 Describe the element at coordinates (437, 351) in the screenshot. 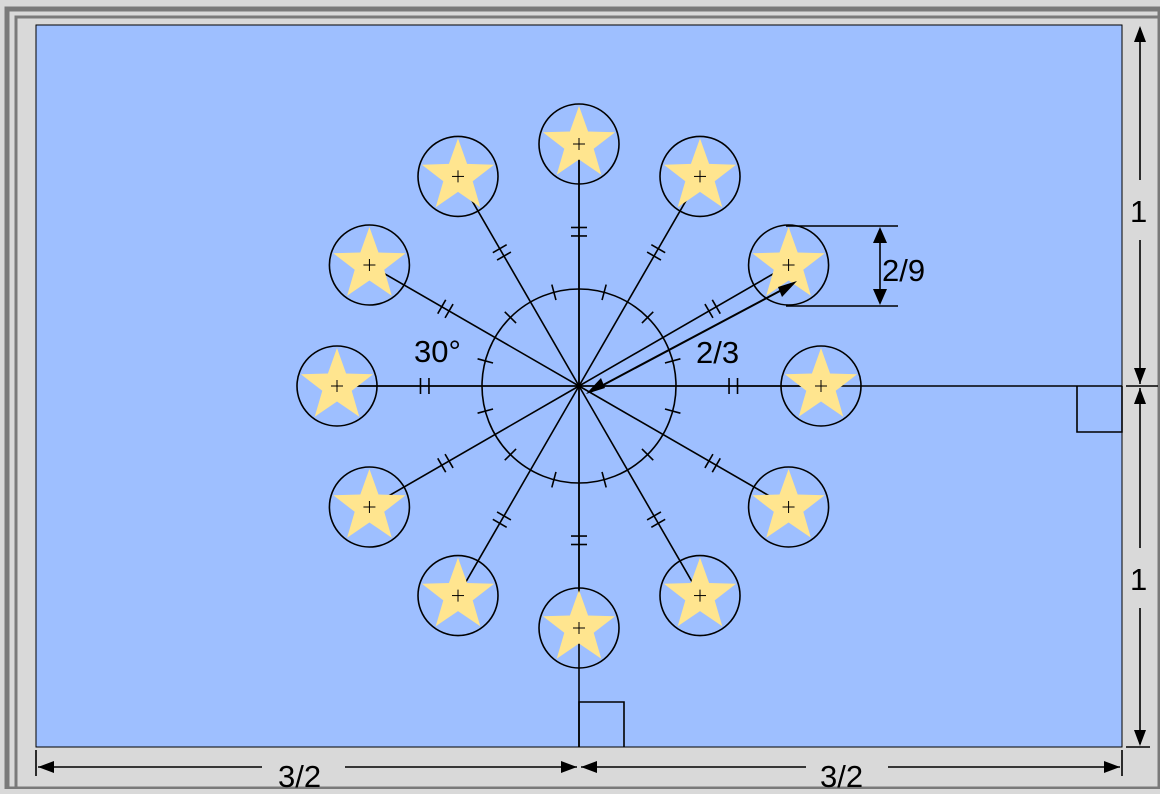

I see `angle-label: 30°` at that location.